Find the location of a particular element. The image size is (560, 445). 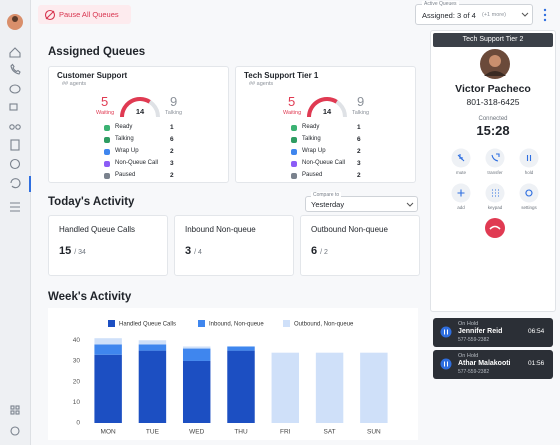

hold-icon is located at coordinates (446, 364).